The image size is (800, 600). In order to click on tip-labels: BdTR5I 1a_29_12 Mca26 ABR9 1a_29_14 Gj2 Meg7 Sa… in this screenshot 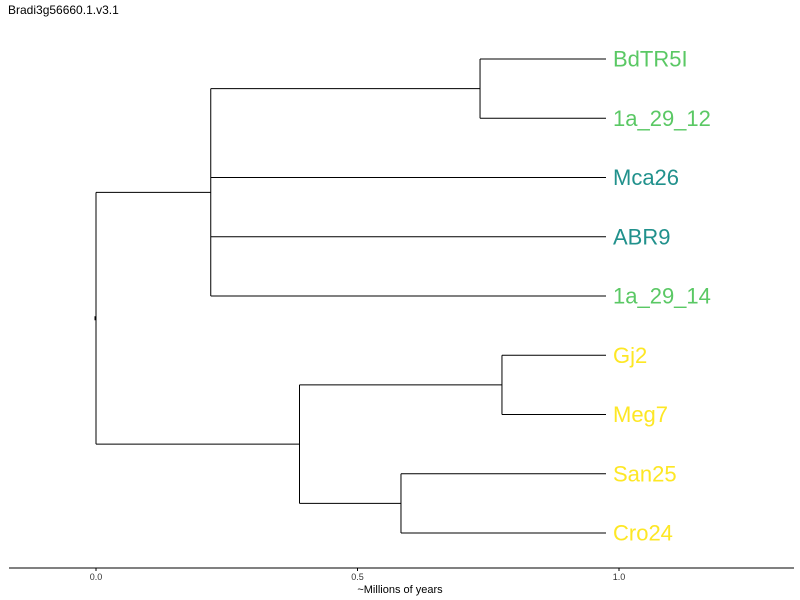, I will do `click(662, 296)`.